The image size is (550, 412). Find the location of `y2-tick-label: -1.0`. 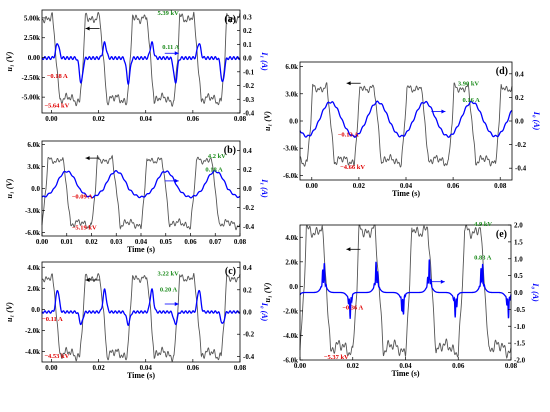

y2-tick-label: -1.0 is located at coordinates (520, 327).